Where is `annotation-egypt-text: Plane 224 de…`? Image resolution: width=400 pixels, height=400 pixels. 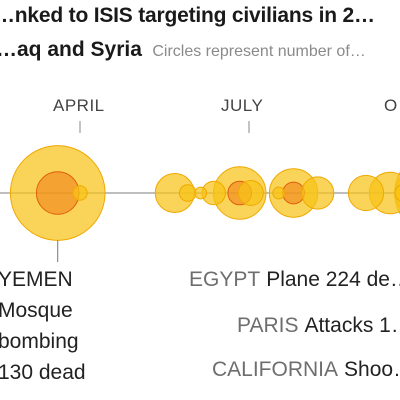
annotation-egypt-text: Plane 224 de… is located at coordinates (333, 279).